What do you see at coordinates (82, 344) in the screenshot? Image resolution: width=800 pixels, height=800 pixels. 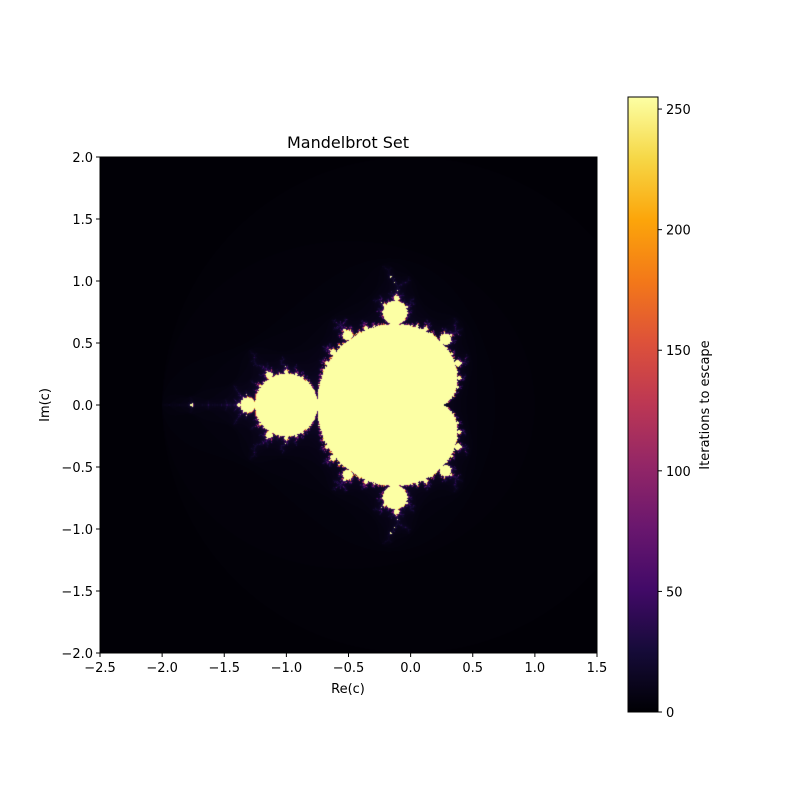 I see `y-tick-label: 0.5` at bounding box center [82, 344].